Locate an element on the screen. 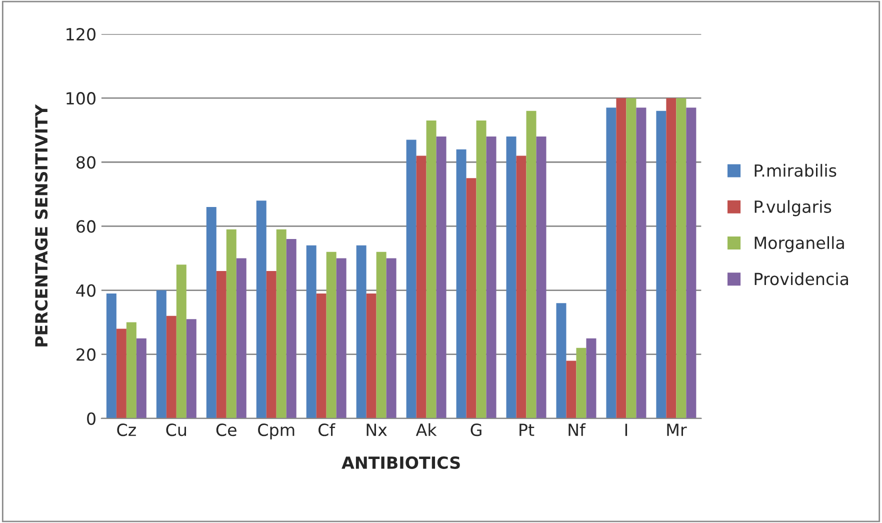 The width and height of the screenshot is (882, 523). x-tick-label: Cpm is located at coordinates (276, 432).